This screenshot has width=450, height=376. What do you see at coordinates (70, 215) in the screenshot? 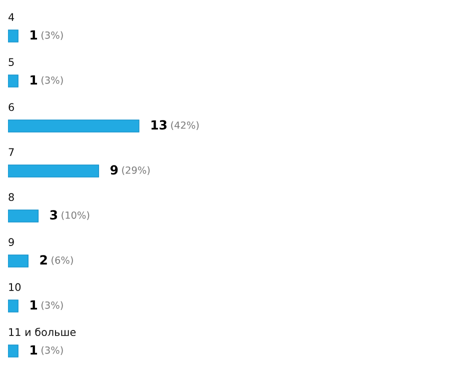
I see `data-label: 3 (10%)` at bounding box center [70, 215].